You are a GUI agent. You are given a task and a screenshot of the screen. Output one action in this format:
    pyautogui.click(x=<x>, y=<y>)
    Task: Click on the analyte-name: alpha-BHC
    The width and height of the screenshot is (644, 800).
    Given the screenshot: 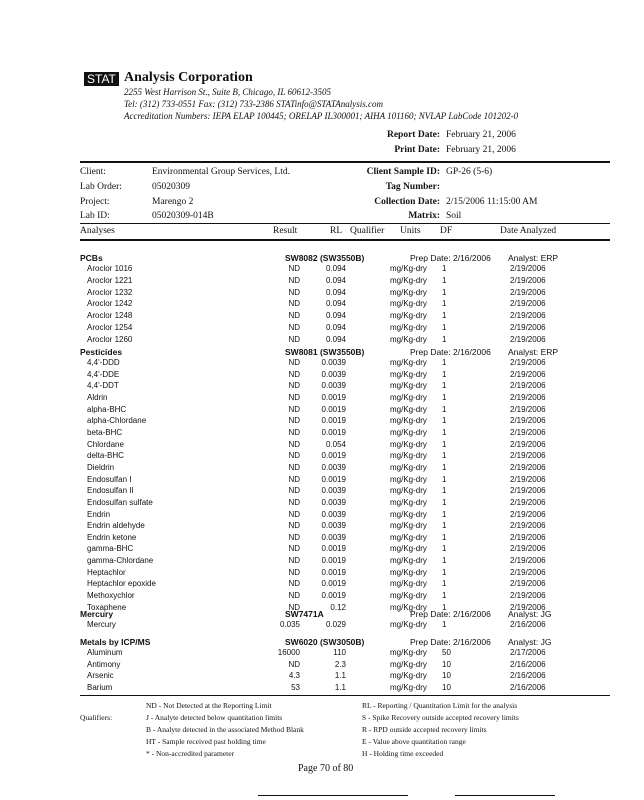 What is the action you would take?
    pyautogui.click(x=107, y=409)
    